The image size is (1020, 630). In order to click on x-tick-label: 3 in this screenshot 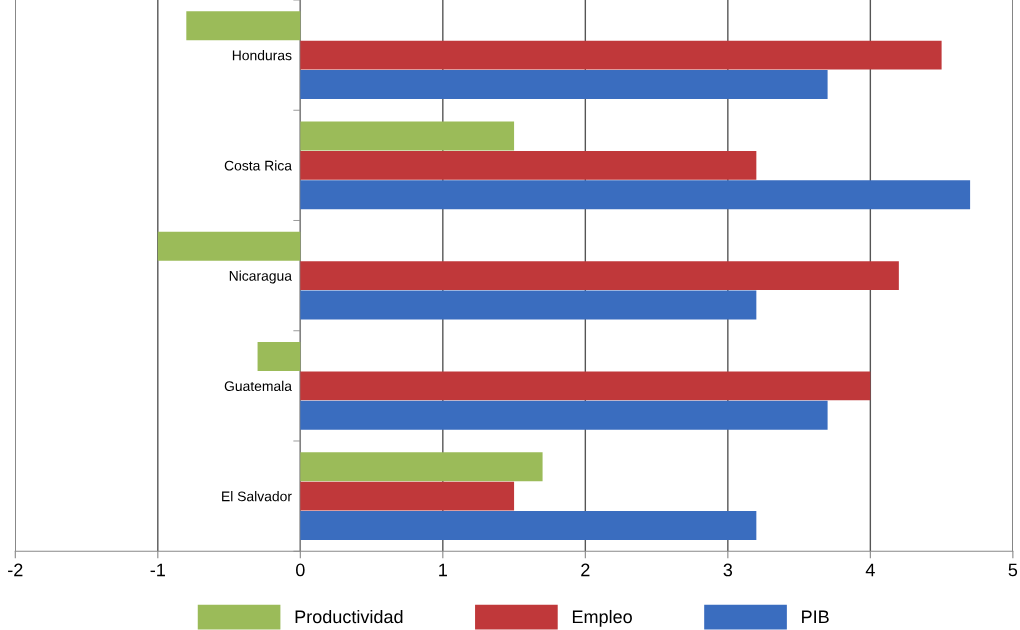, I will do `click(728, 570)`.